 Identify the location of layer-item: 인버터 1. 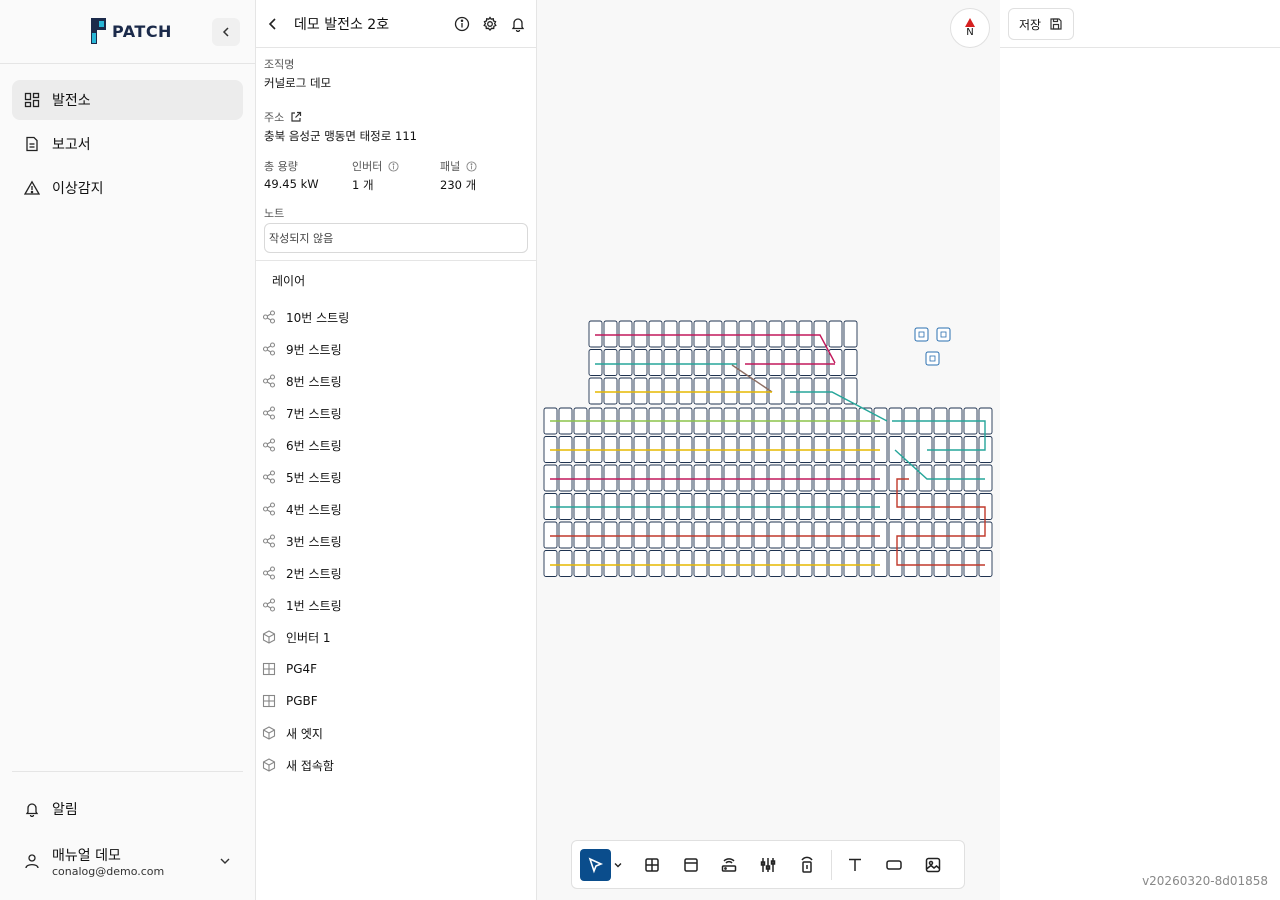
(396, 637).